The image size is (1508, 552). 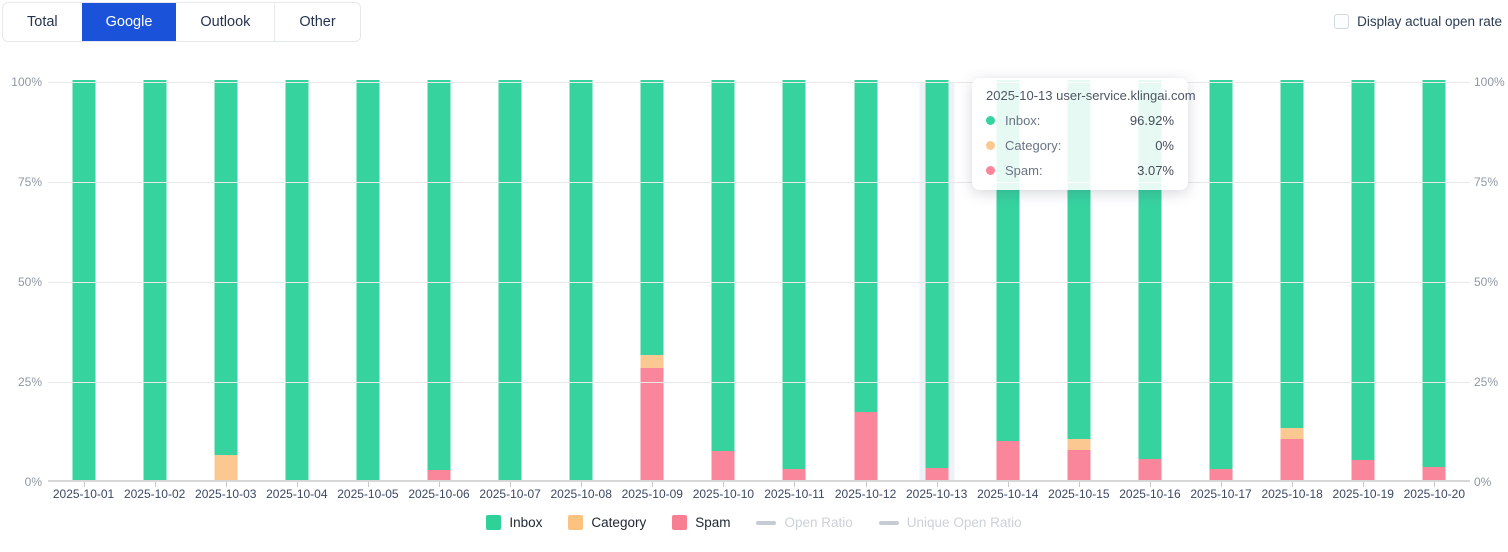 What do you see at coordinates (510, 494) in the screenshot?
I see `x-axis-label: 2025-10-07` at bounding box center [510, 494].